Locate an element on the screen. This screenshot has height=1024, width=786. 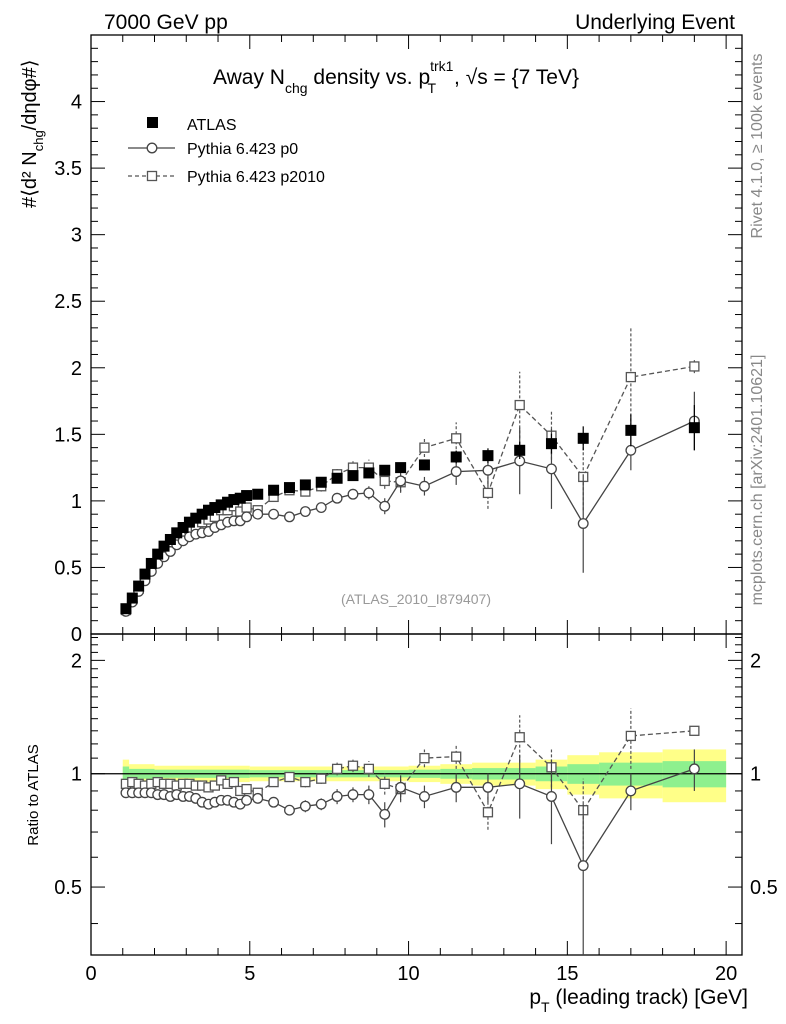
title-sup2: trk1 is located at coordinates (442, 66).